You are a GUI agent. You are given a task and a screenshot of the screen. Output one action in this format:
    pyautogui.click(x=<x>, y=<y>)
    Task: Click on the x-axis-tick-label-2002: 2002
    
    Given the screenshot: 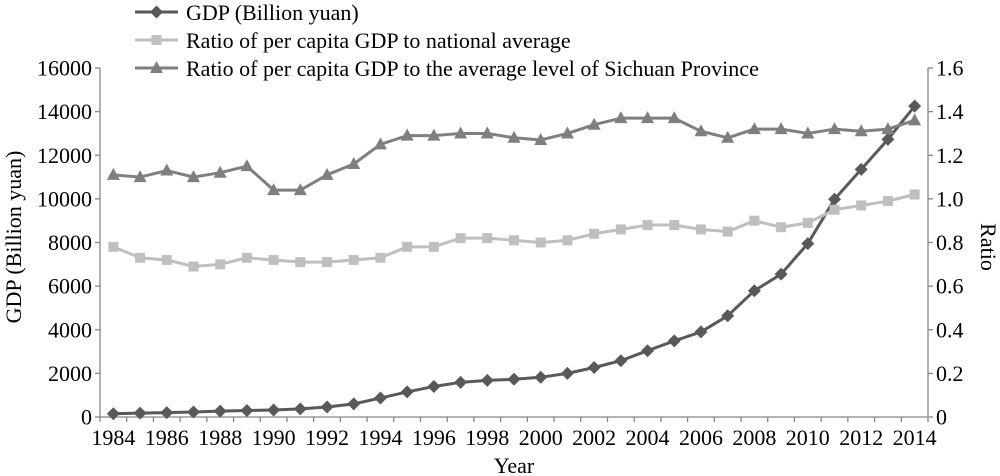 What is the action you would take?
    pyautogui.click(x=594, y=437)
    